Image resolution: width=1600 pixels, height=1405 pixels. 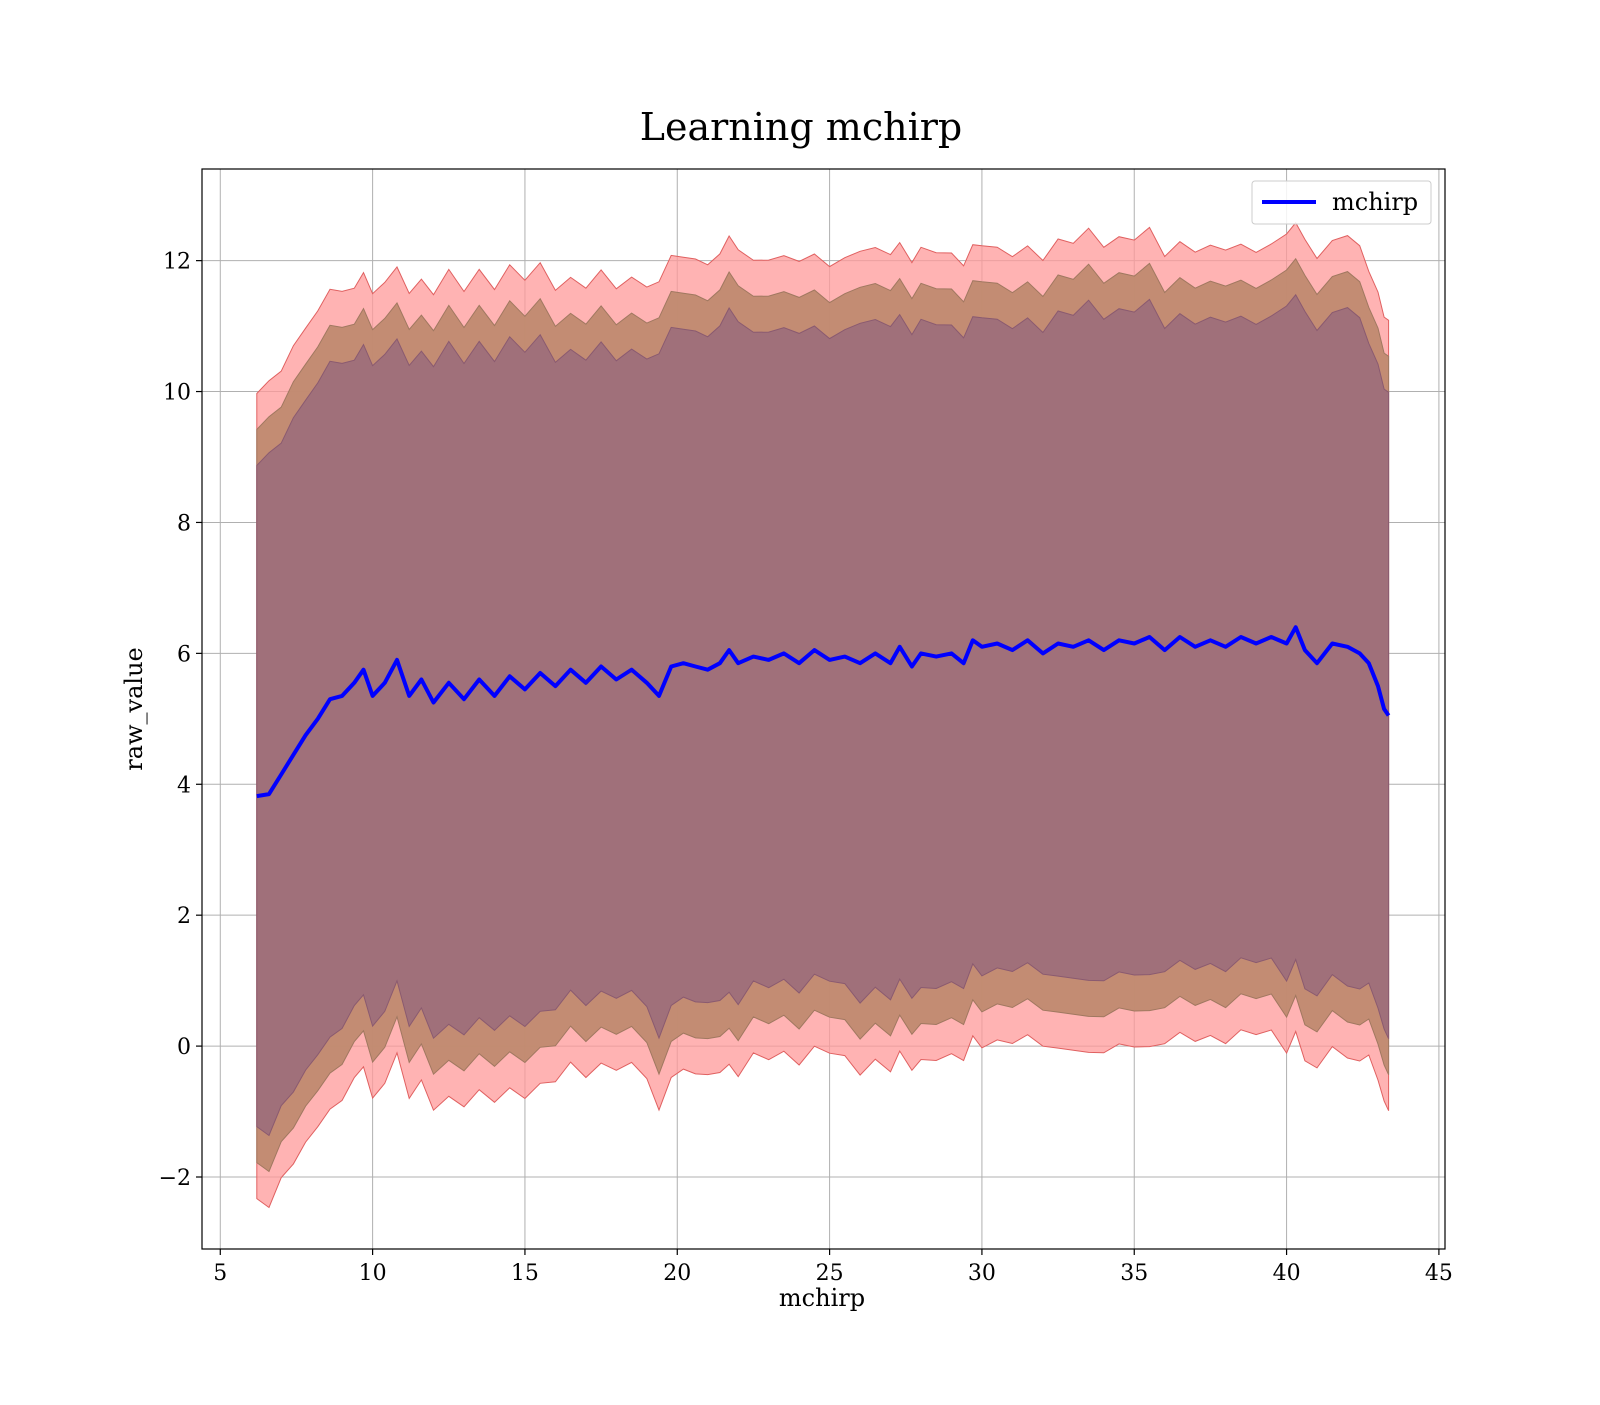 I want to click on y-tick-label: 8, so click(x=184, y=523).